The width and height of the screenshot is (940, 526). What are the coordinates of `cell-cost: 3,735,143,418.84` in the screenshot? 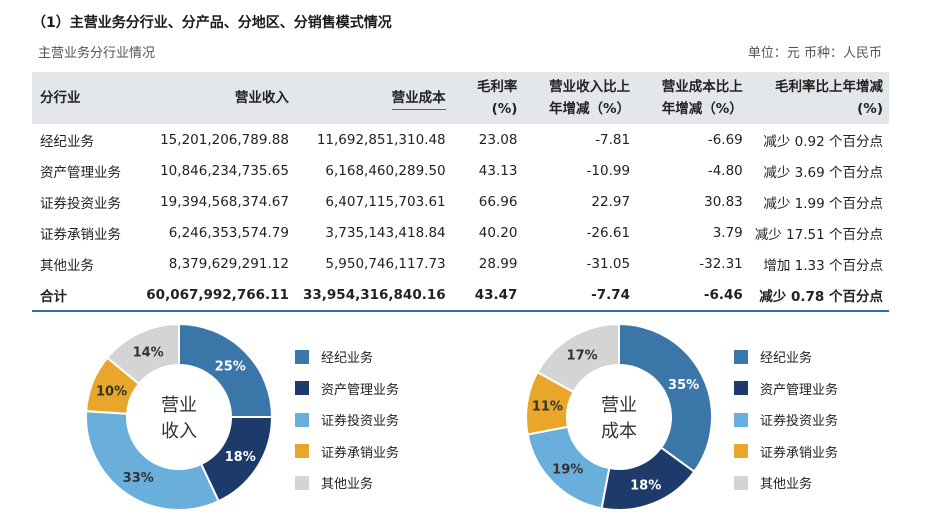 It's located at (385, 232).